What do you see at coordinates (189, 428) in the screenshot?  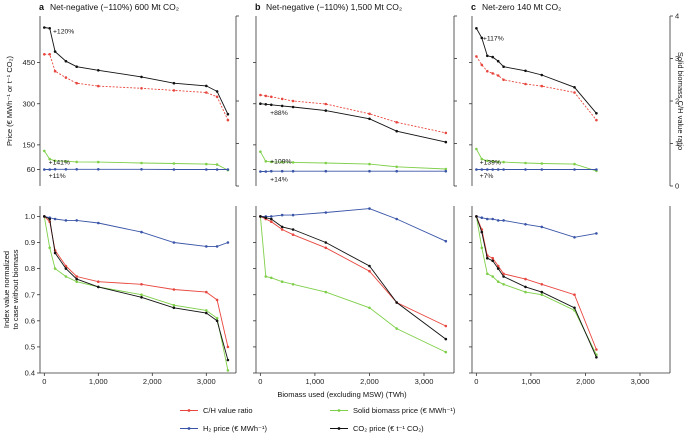 I see `legend-marker-h2` at bounding box center [189, 428].